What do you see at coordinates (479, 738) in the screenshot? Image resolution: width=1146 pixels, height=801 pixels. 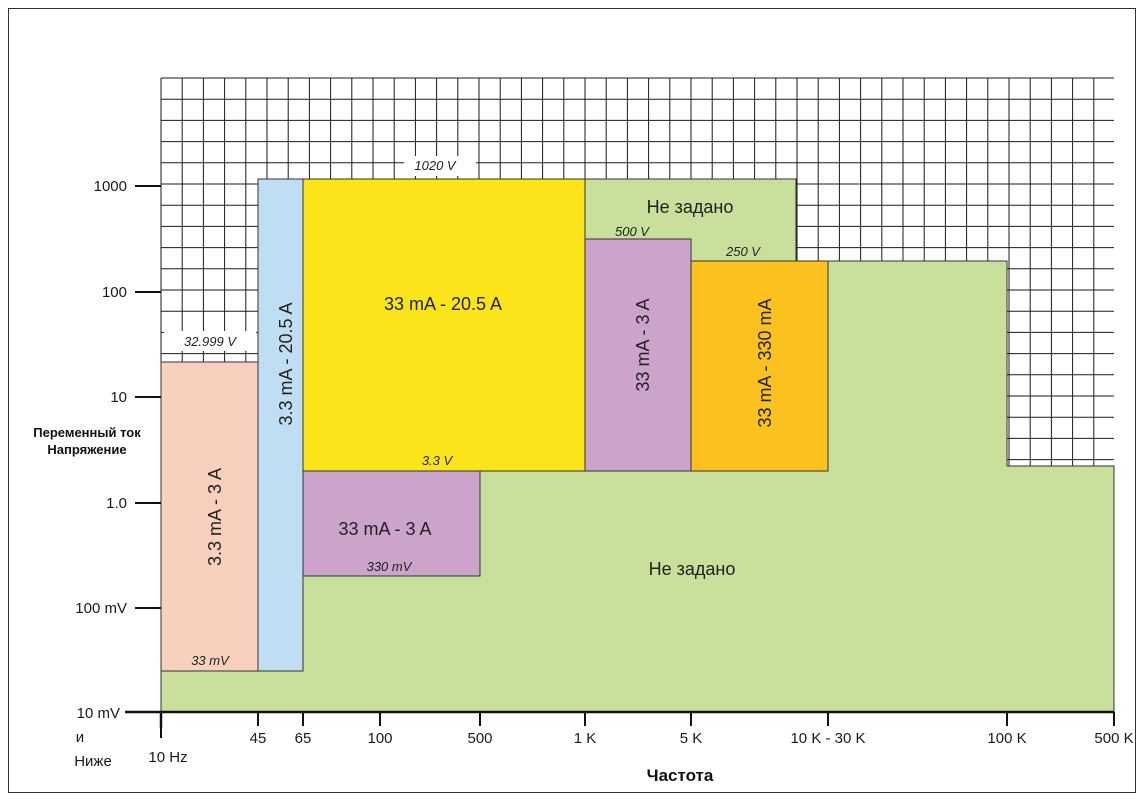 I see `x-tick-label: 500` at bounding box center [479, 738].